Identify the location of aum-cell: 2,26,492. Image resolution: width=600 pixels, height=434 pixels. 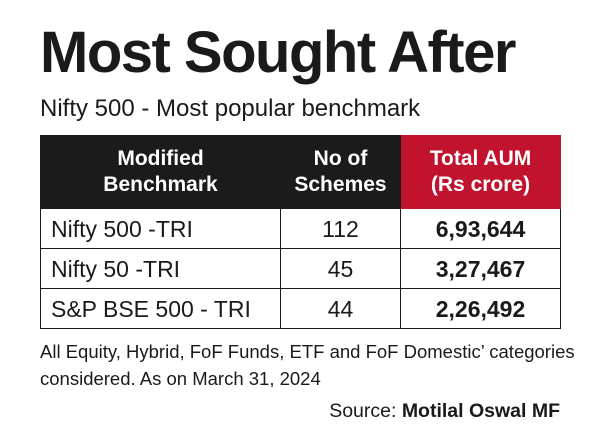
(480, 308).